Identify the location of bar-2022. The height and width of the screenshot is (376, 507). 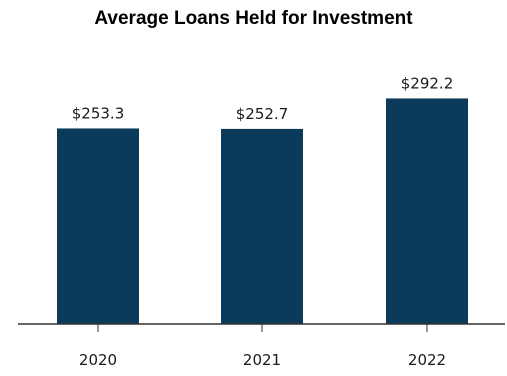
(427, 211).